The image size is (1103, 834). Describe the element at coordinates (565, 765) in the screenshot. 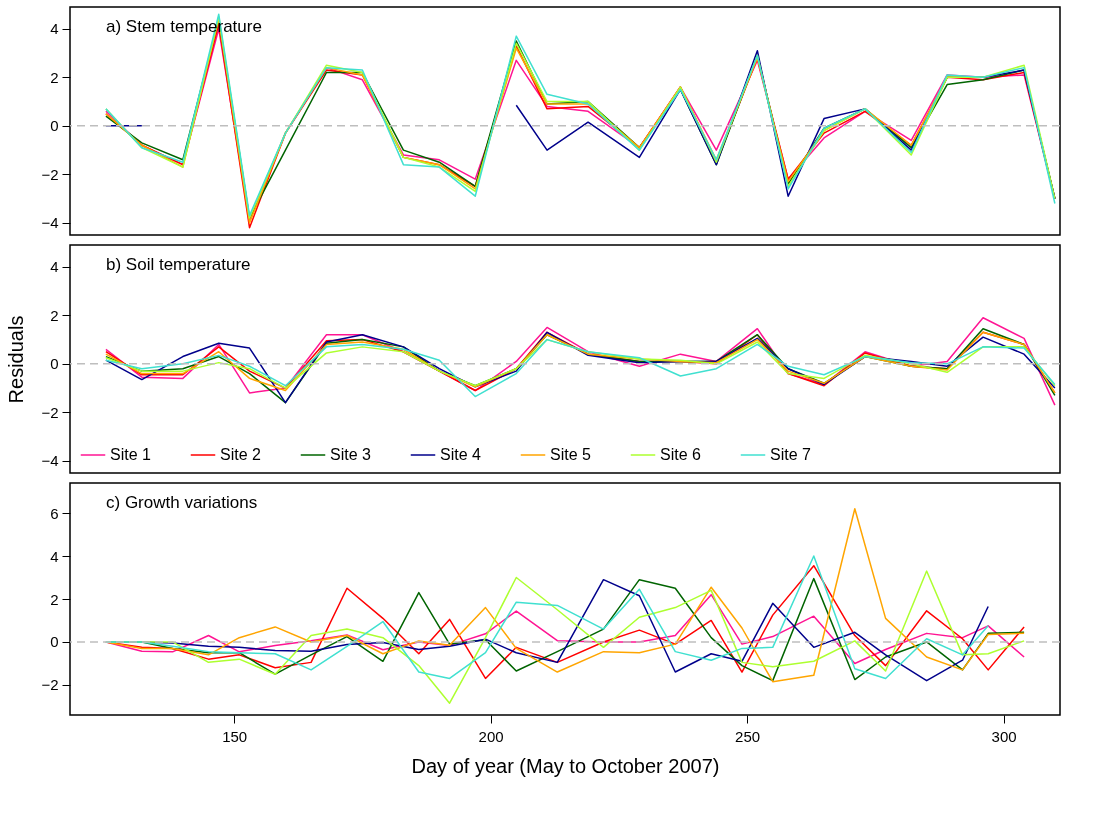

I see `x-axis-title: Day of year (May to October 2007)` at that location.